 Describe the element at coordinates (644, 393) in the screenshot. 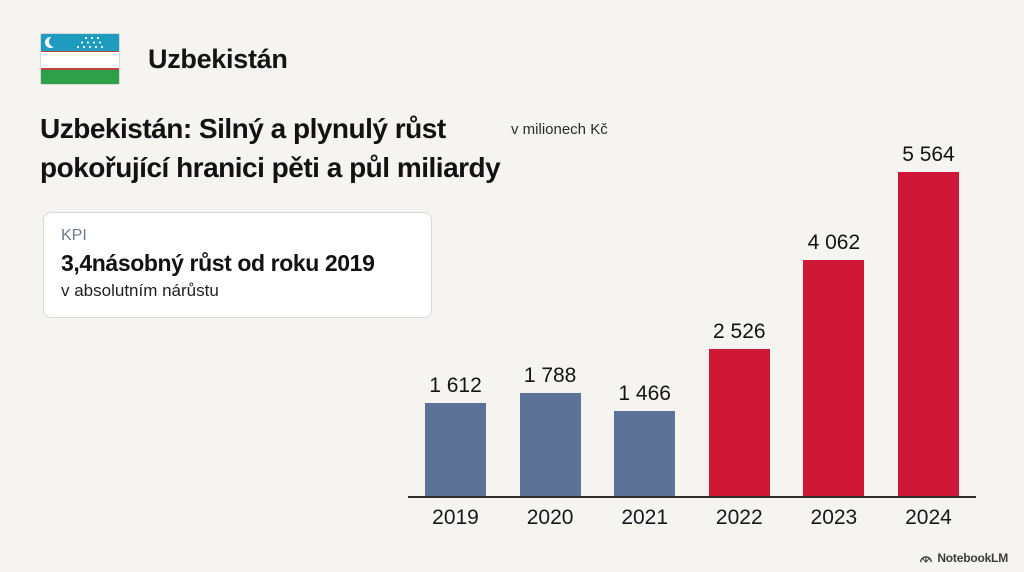

I see `bar-value-label-2021: 1 466` at that location.